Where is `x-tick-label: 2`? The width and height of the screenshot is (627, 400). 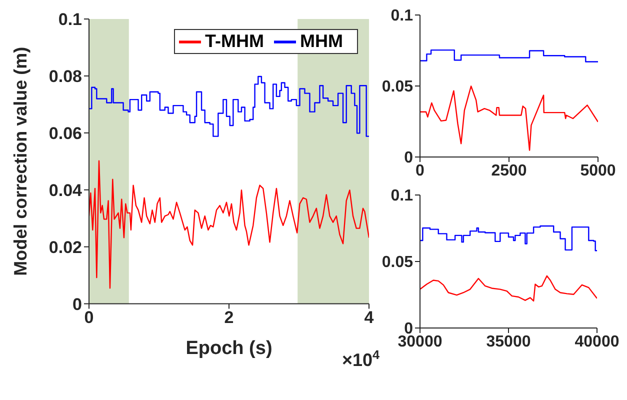
x-tick-label: 2 is located at coordinates (229, 317).